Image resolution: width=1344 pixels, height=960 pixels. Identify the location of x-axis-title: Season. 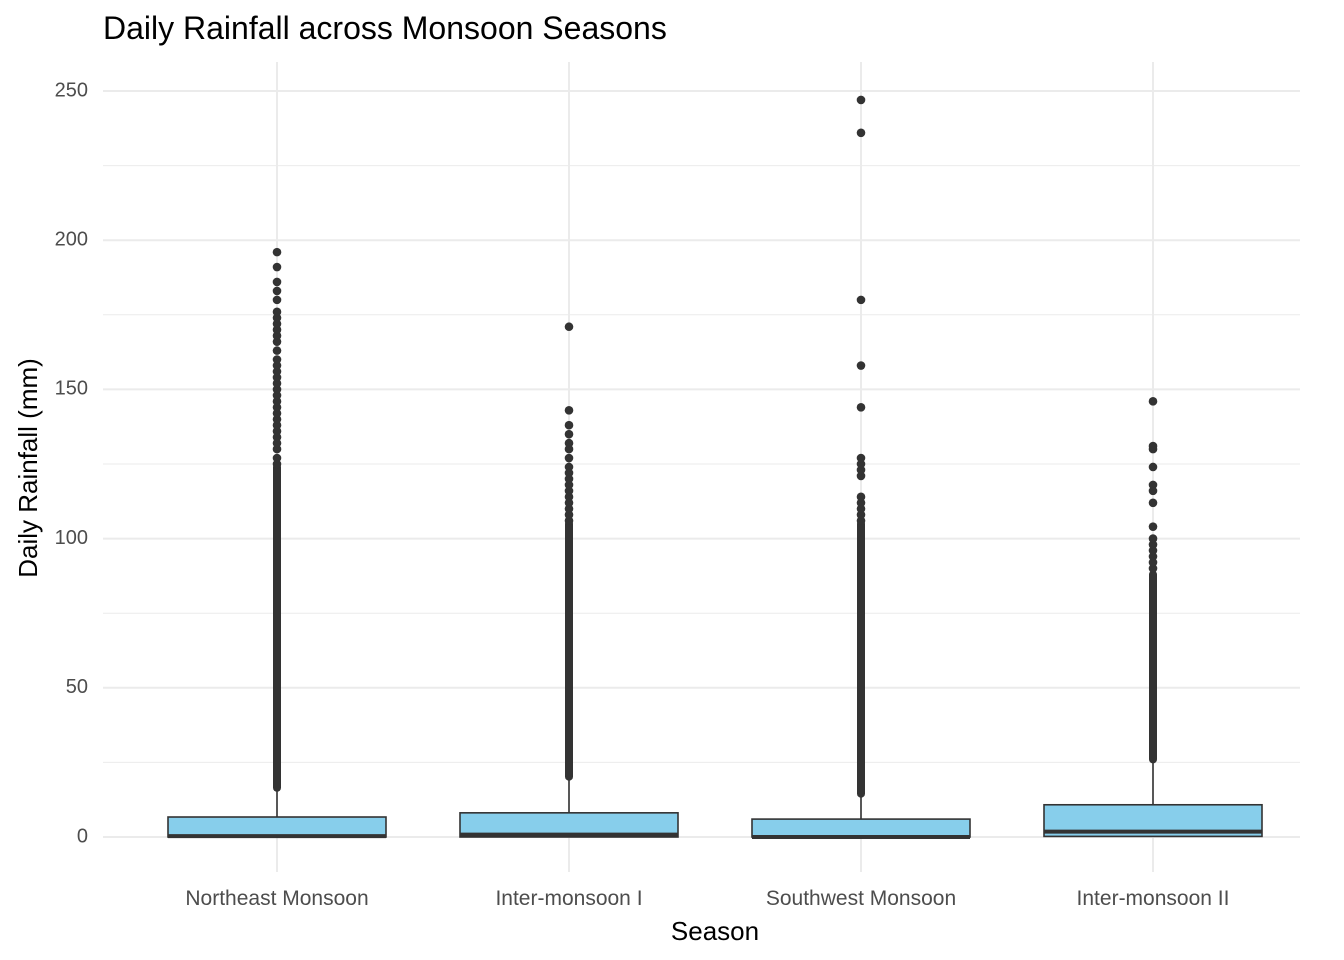
(715, 931).